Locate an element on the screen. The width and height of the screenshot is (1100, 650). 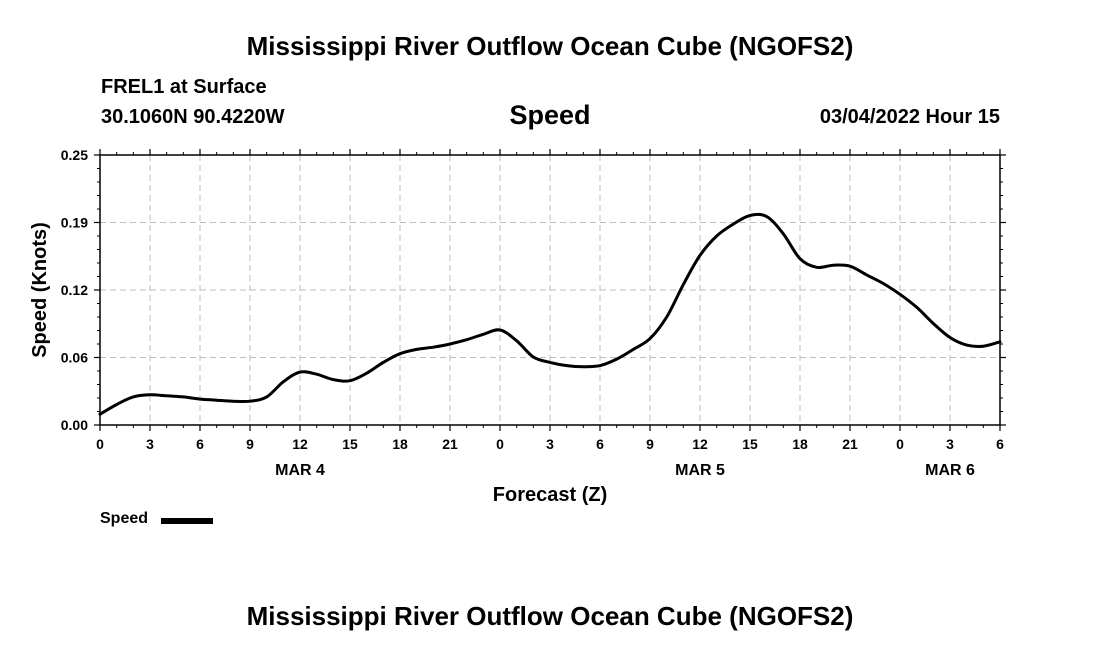
y-tick-label: 0.25 is located at coordinates (74, 155).